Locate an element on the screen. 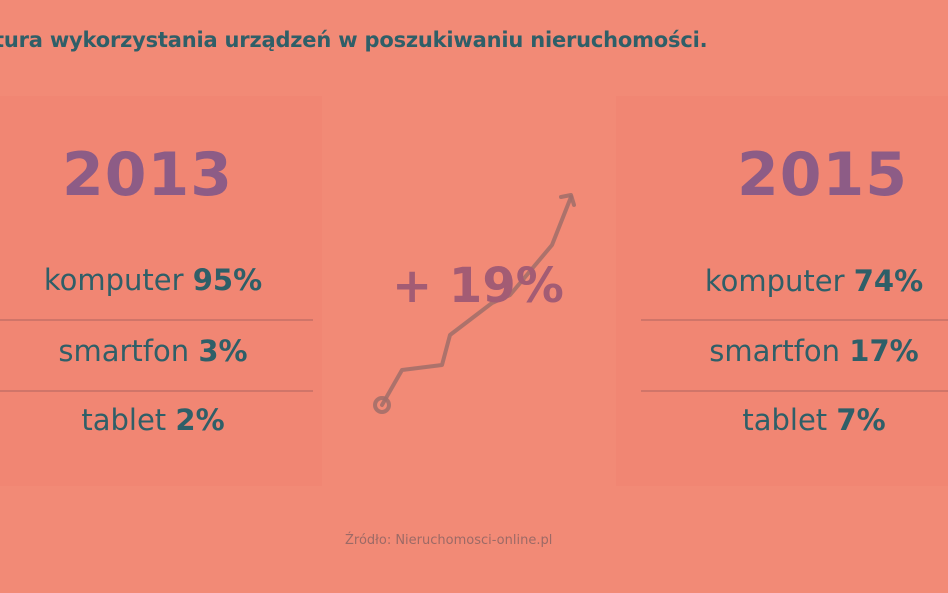 The width and height of the screenshot is (948, 593). stat-value: 95% is located at coordinates (227, 280).